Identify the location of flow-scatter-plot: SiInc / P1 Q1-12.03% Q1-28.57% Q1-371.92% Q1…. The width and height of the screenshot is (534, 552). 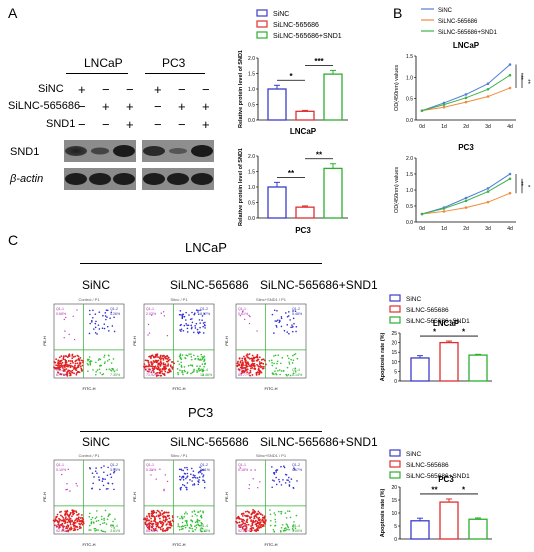
(173, 344).